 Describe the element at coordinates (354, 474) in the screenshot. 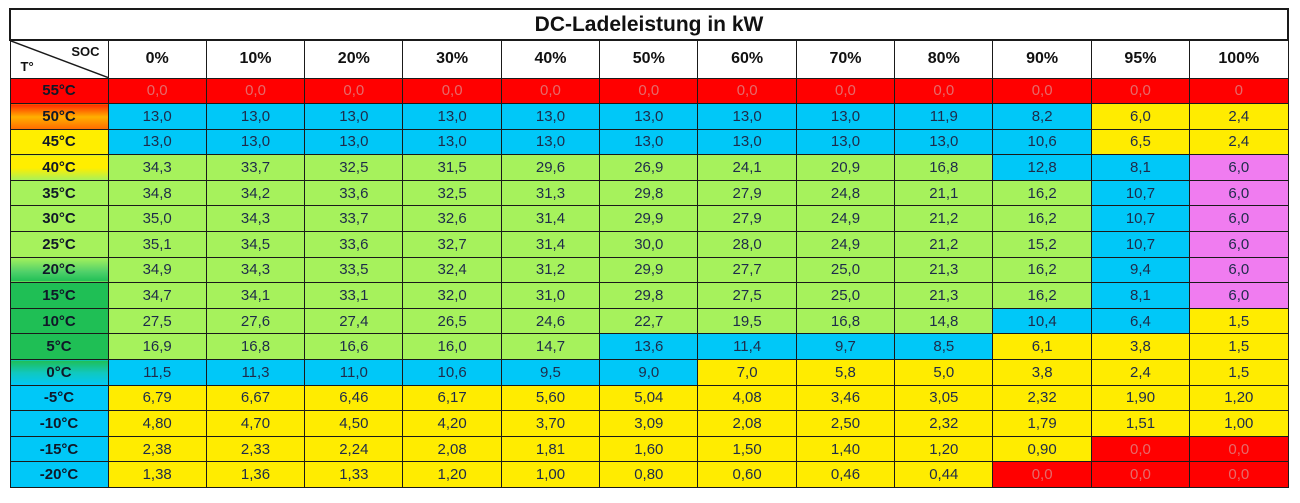

I see `power-value-cell: 1,33` at that location.